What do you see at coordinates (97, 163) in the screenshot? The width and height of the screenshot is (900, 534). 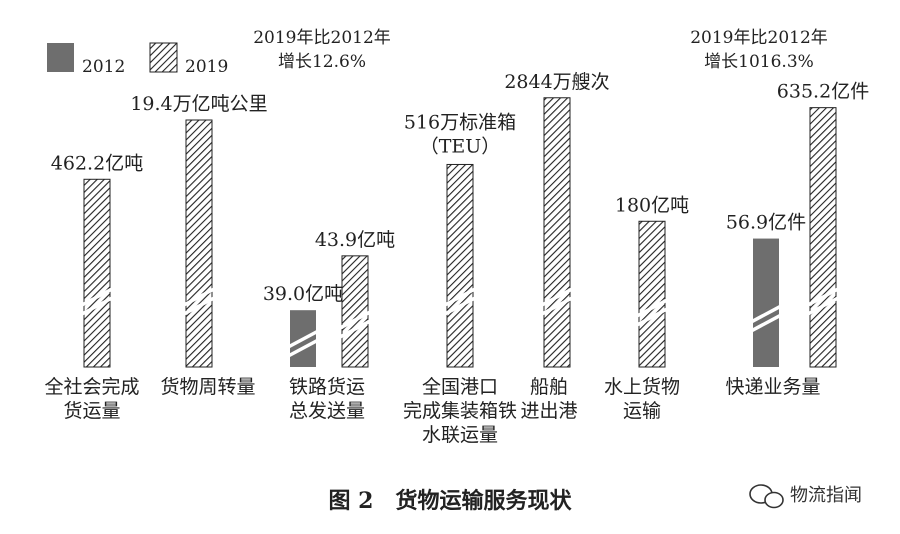 I see `value-label-2019-freight-volume: 462.2亿吨` at bounding box center [97, 163].